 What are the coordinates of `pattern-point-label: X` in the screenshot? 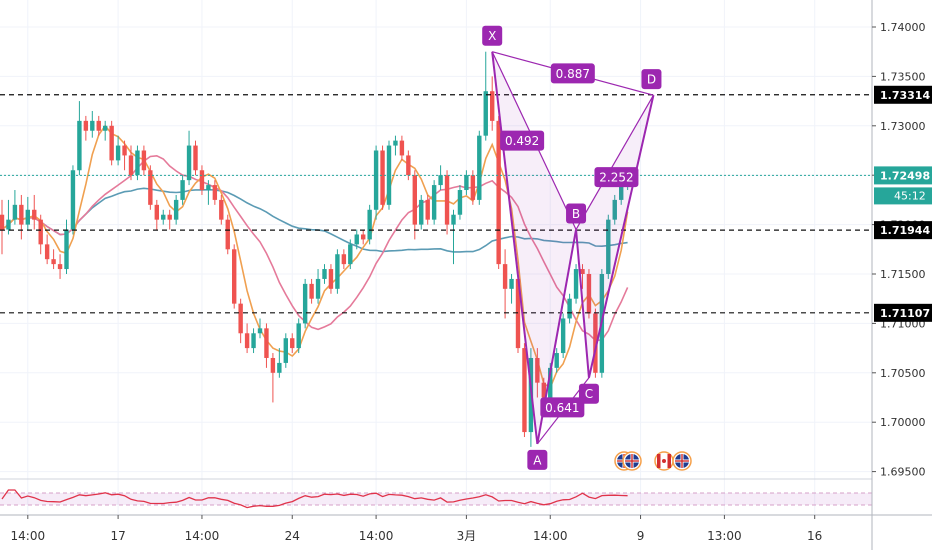 It's located at (492, 36).